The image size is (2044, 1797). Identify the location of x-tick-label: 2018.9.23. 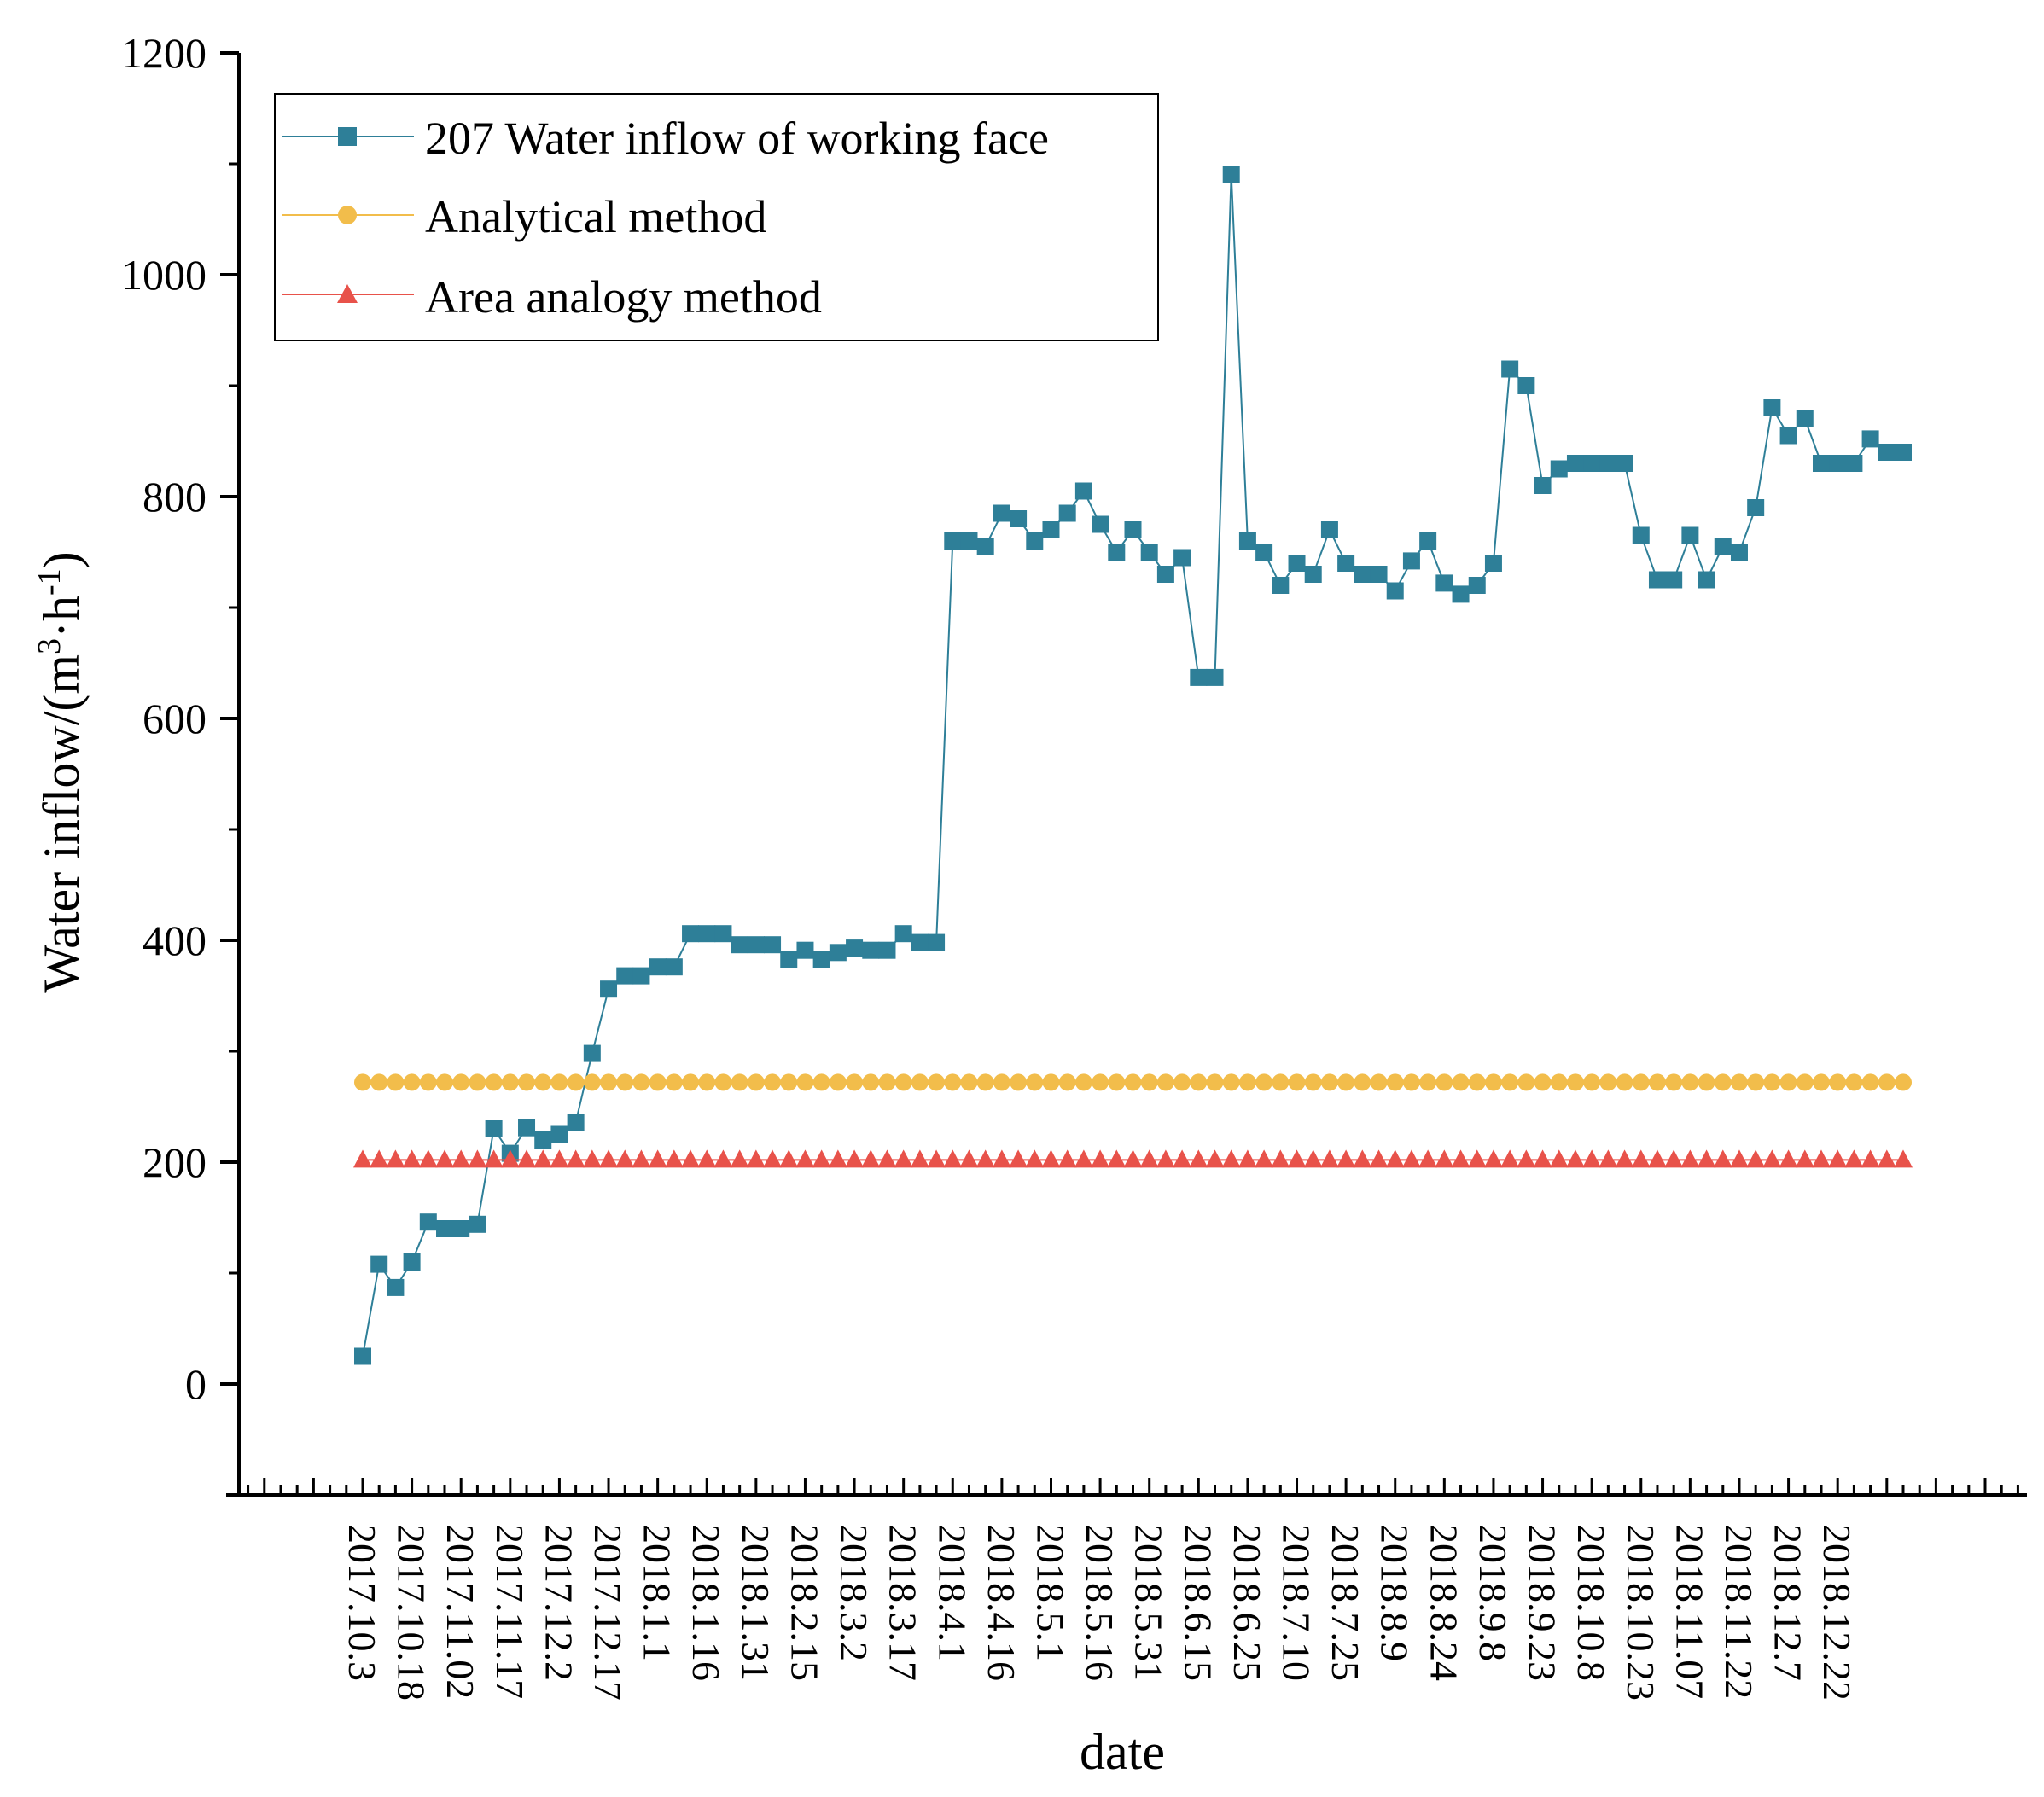
(1542, 1603).